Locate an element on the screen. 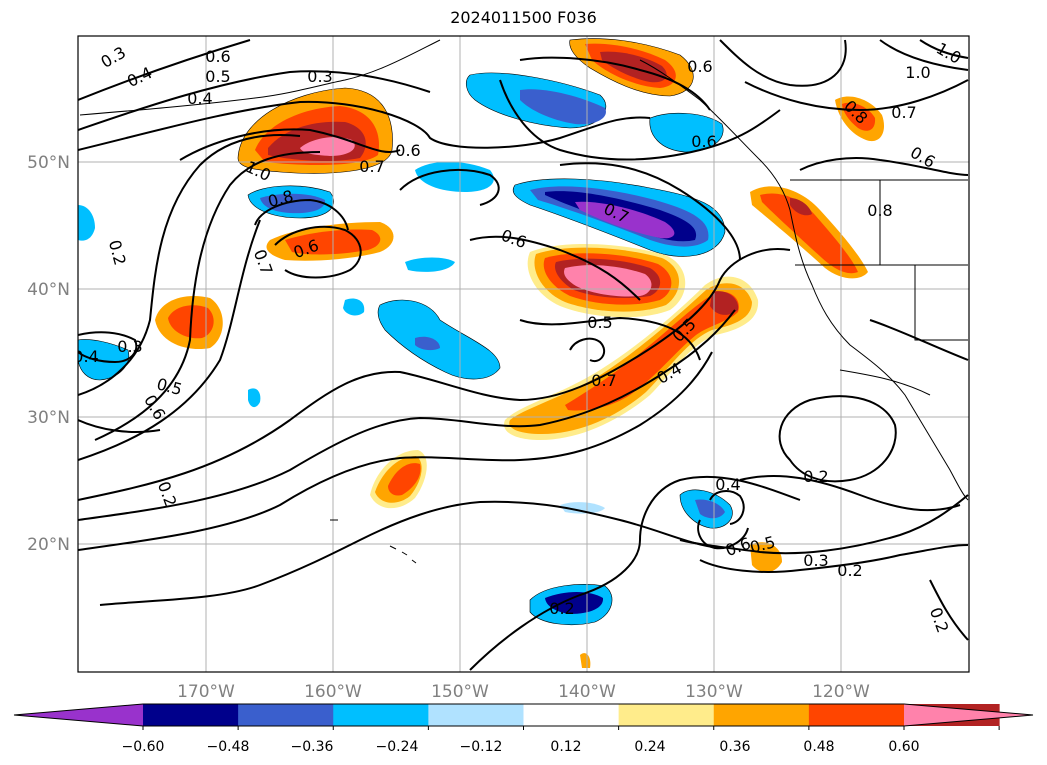  lat-label: 40°N is located at coordinates (48, 290).